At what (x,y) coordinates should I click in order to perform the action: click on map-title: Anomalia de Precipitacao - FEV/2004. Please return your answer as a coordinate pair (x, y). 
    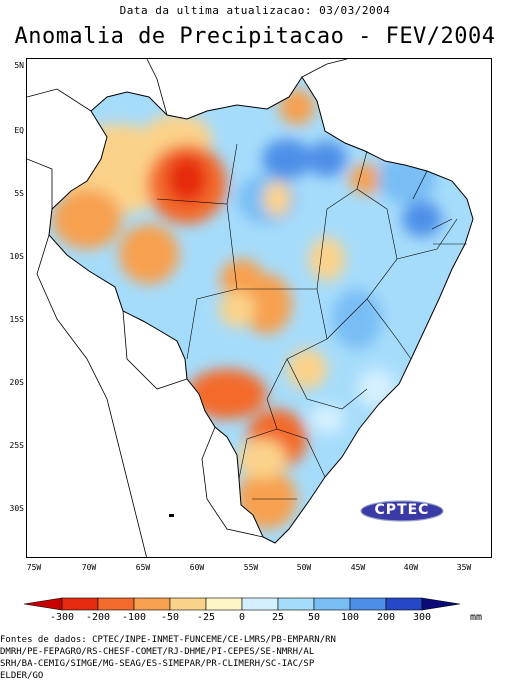
    Looking at the image, I should click on (255, 36).